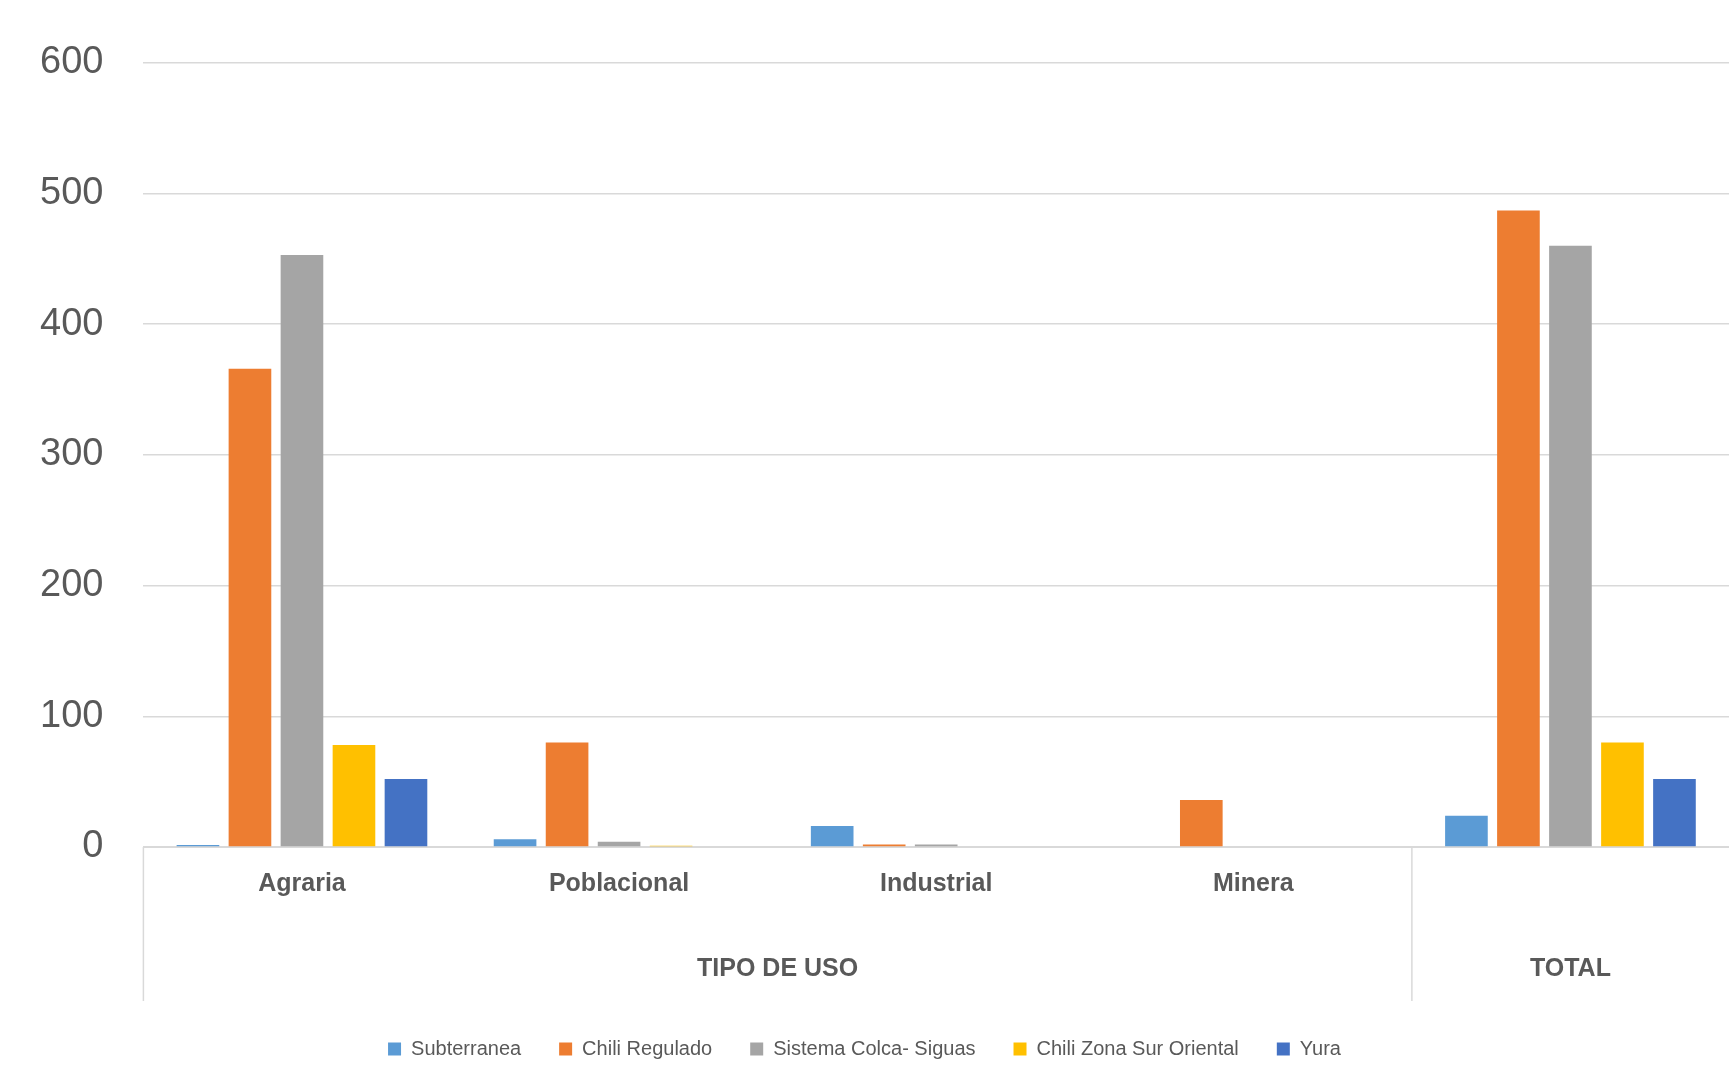 The image size is (1729, 1073). Describe the element at coordinates (72, 190) in the screenshot. I see `y-tick-label: 500` at that location.